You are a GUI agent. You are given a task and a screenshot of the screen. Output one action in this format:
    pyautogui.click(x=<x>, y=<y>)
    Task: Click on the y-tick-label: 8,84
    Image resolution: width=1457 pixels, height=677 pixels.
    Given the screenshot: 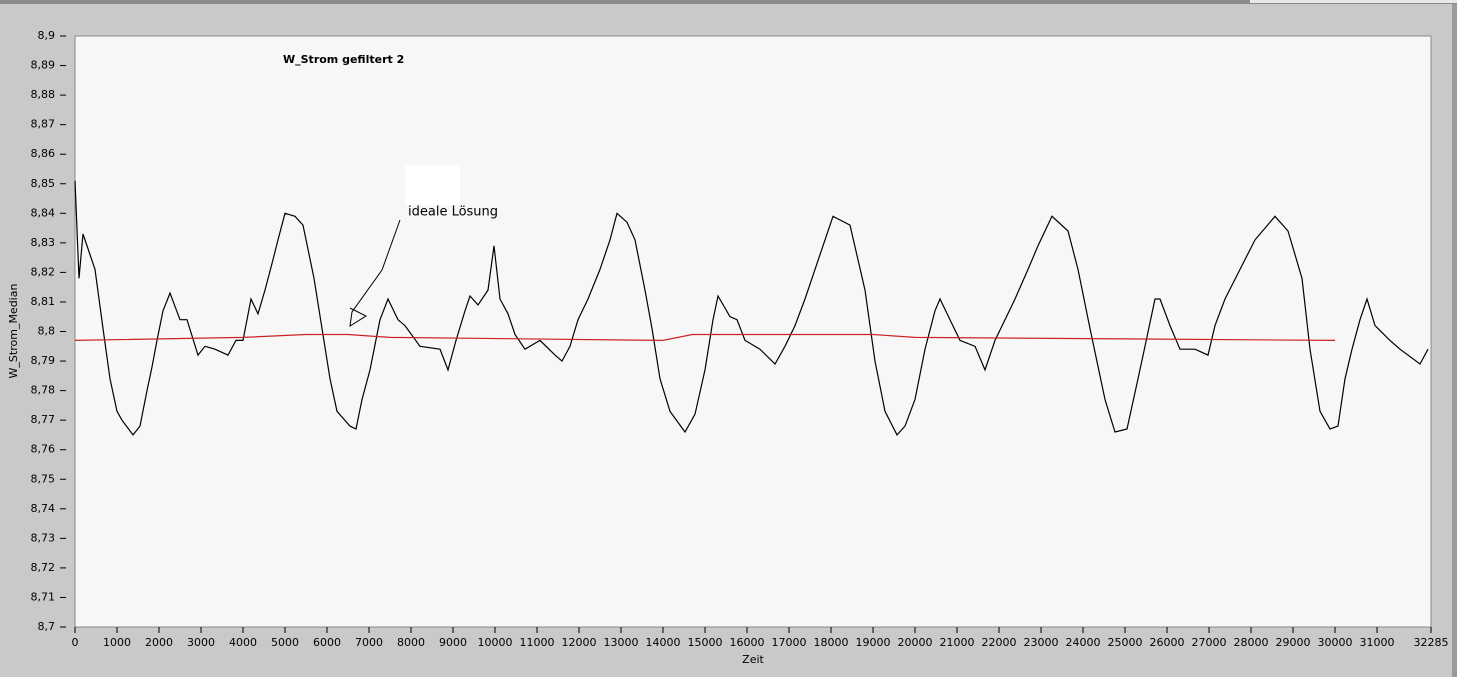 What is the action you would take?
    pyautogui.click(x=43, y=212)
    